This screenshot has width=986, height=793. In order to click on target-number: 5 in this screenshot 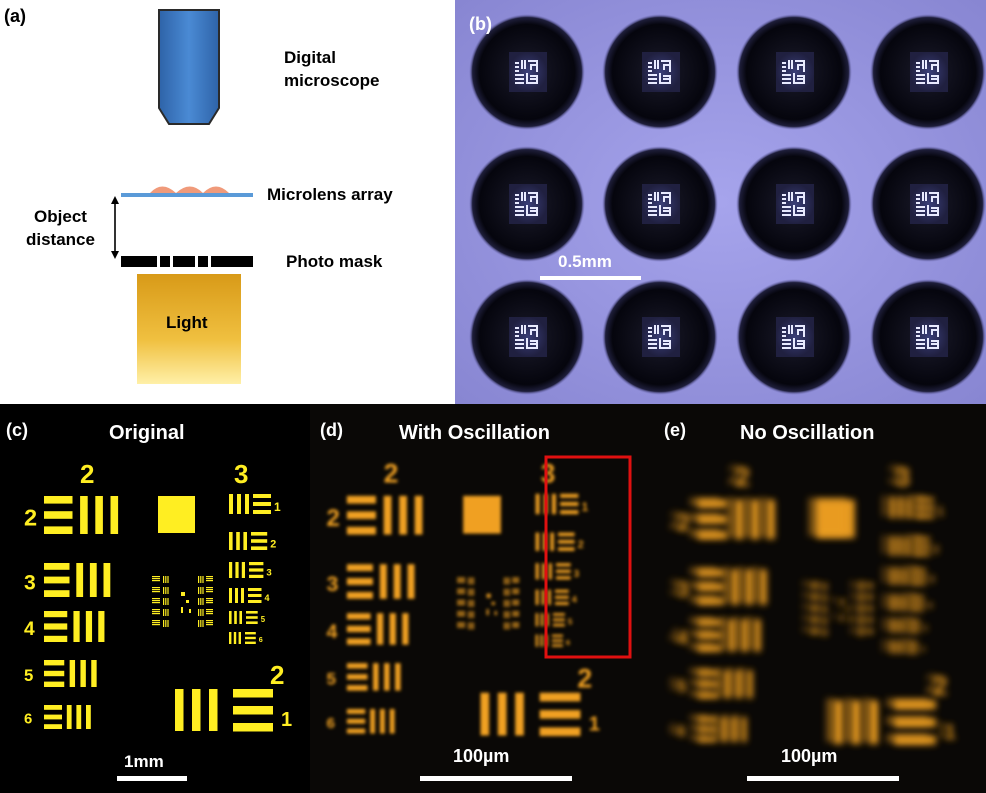, I will do `click(331, 679)`.